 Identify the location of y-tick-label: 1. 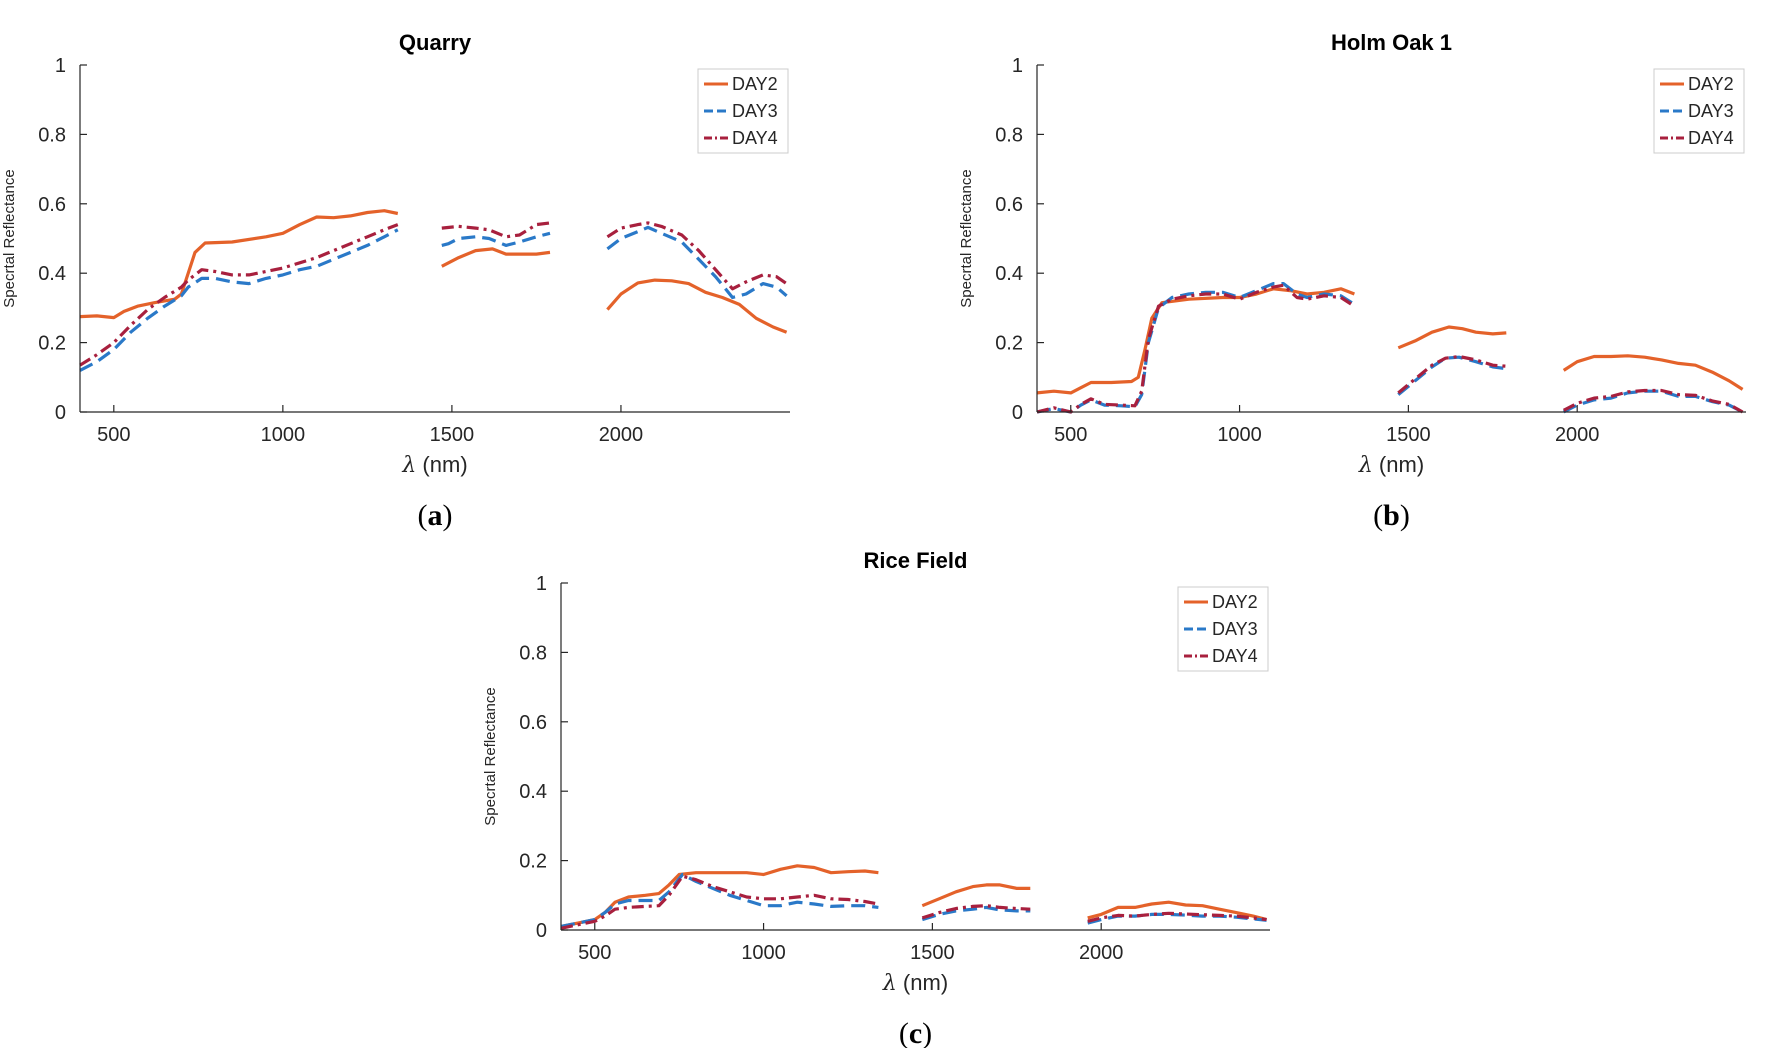
(1017, 66).